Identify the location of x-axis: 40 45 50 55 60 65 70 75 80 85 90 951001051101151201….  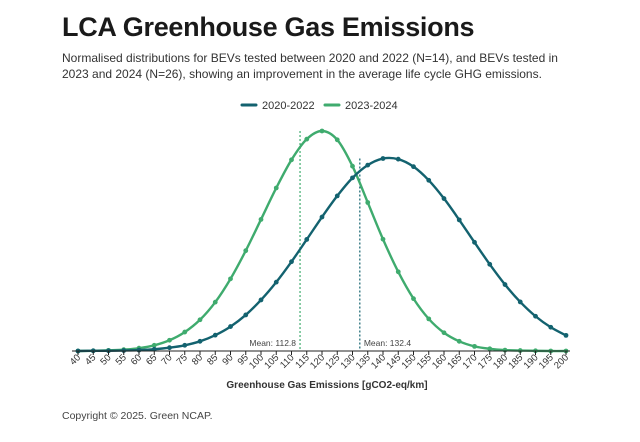
(319, 360).